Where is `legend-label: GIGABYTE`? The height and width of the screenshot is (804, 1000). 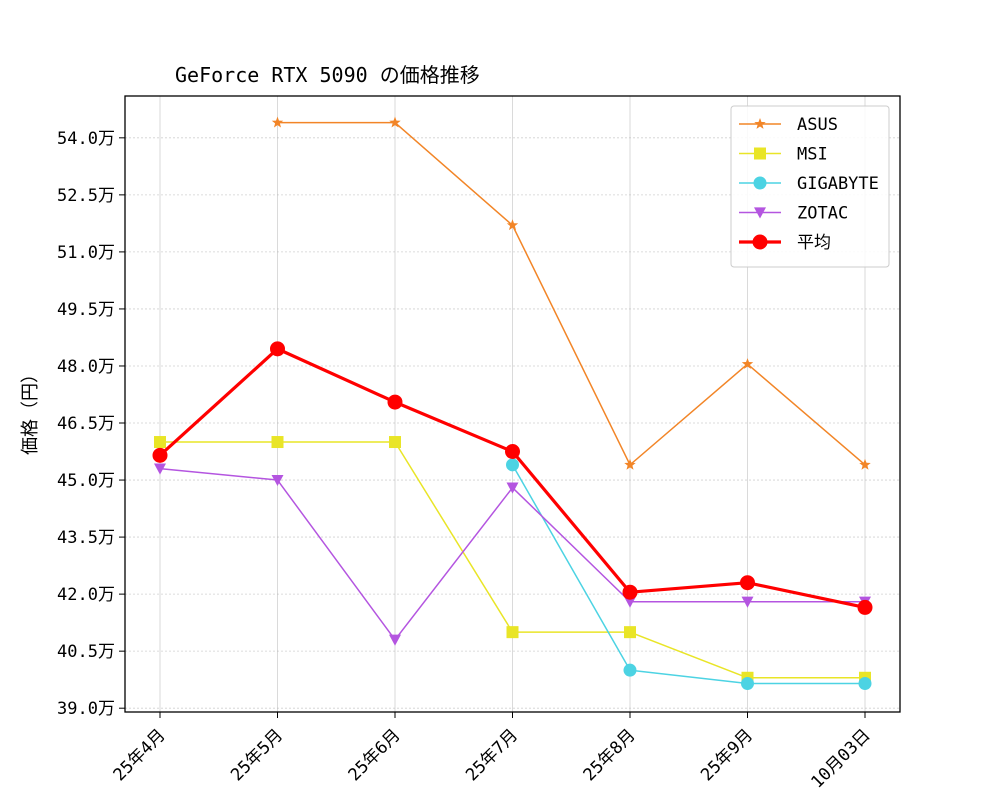 legend-label: GIGABYTE is located at coordinates (838, 184).